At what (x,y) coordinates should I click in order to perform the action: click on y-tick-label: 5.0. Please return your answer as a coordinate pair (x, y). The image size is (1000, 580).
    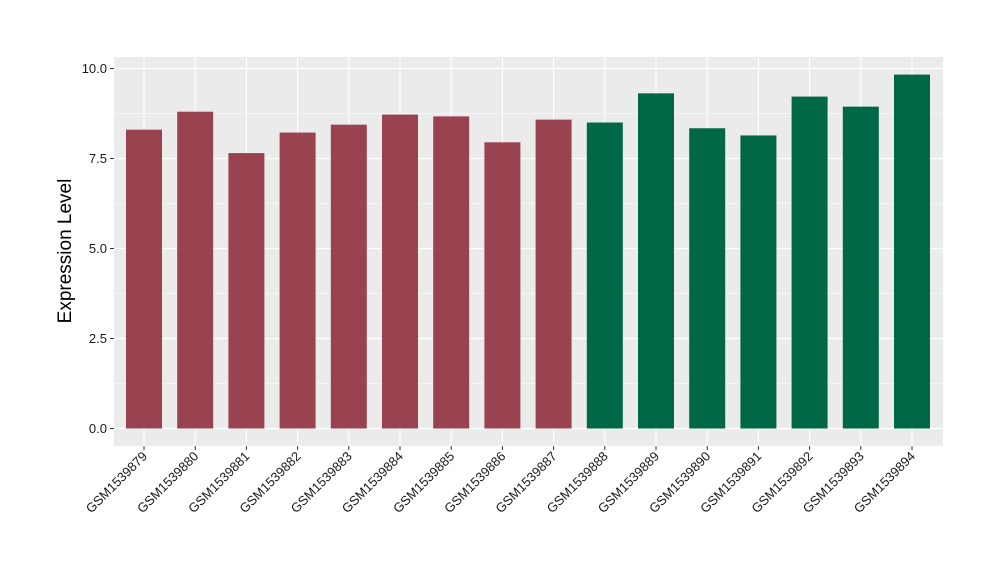
    Looking at the image, I should click on (98, 248).